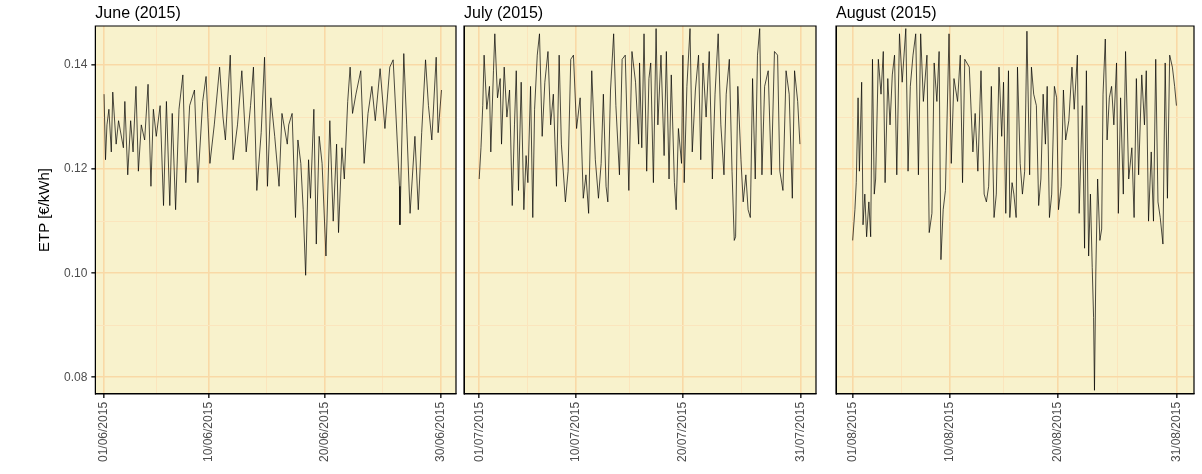  I want to click on x-tick-label: 10/08/2015, so click(949, 431).